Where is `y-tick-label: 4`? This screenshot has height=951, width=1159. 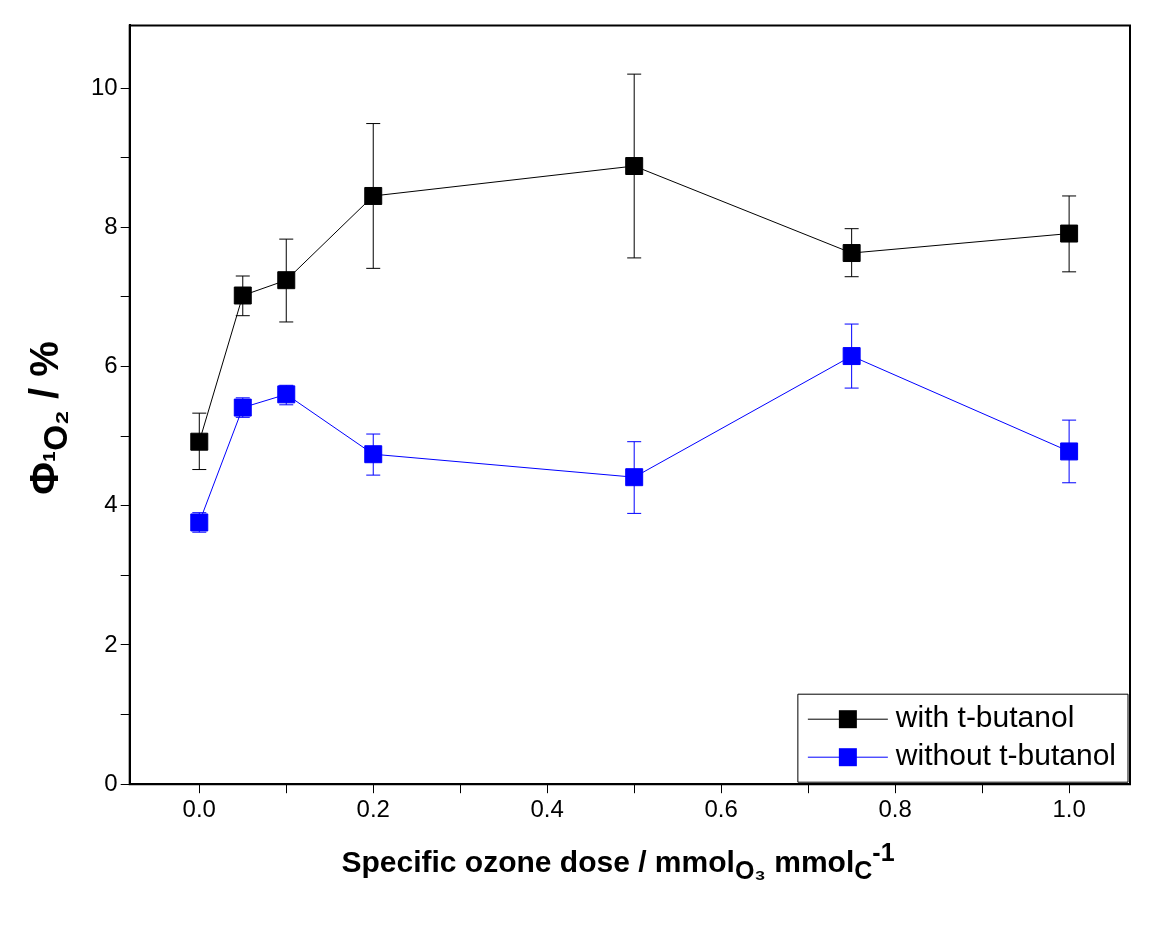
y-tick-label: 4 is located at coordinates (111, 504).